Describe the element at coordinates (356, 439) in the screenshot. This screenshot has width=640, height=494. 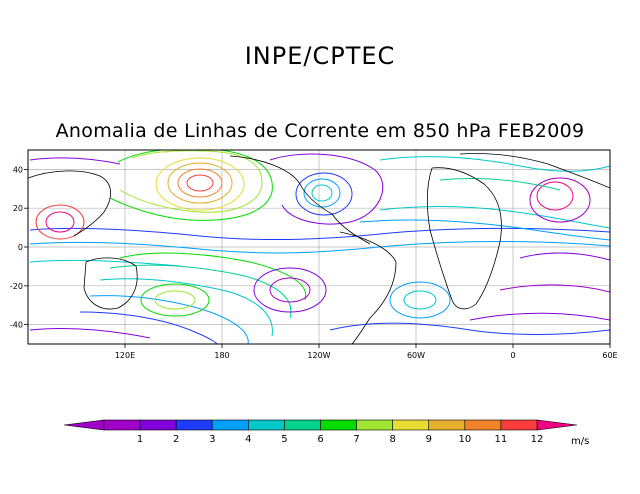
I see `colorbar-label: 7` at that location.